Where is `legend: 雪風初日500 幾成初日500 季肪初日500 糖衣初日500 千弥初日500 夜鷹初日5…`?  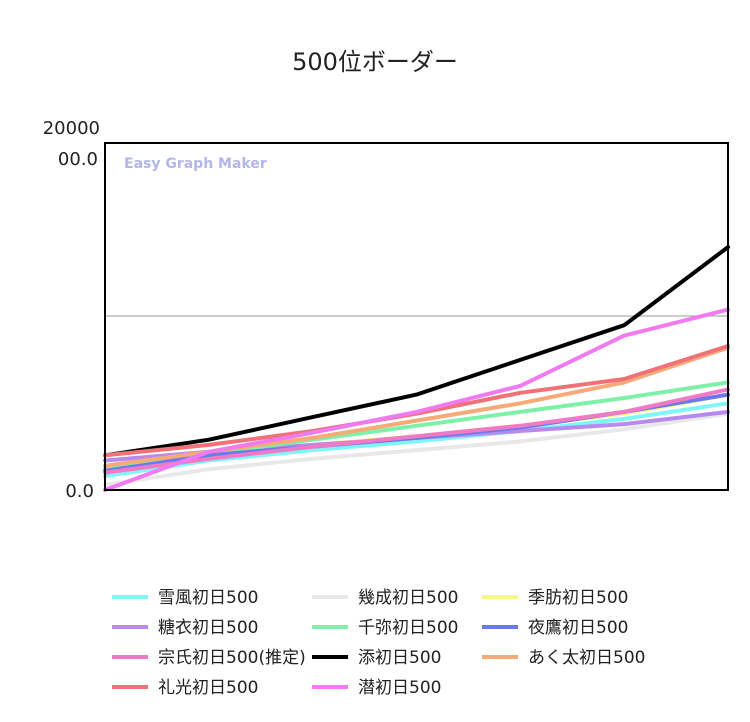 legend: 雪風初日500 幾成初日500 季肪初日500 糖衣初日500 千弥初日500 夜鷹初日5… is located at coordinates (378, 643).